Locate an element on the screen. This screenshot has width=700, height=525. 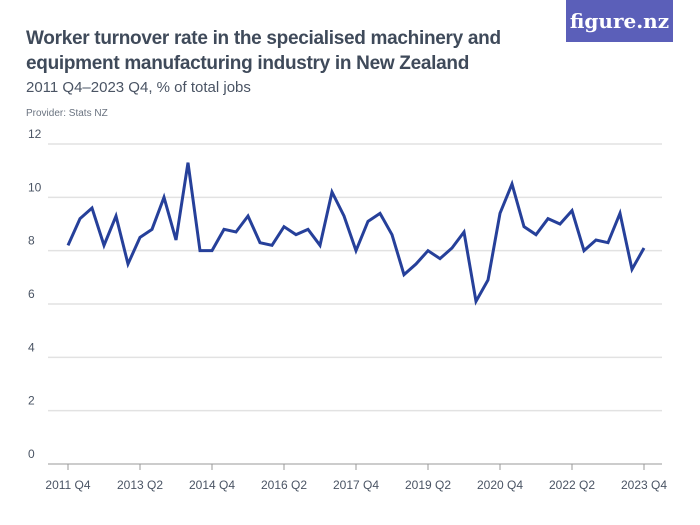
y-tick-label: 2 is located at coordinates (31, 401).